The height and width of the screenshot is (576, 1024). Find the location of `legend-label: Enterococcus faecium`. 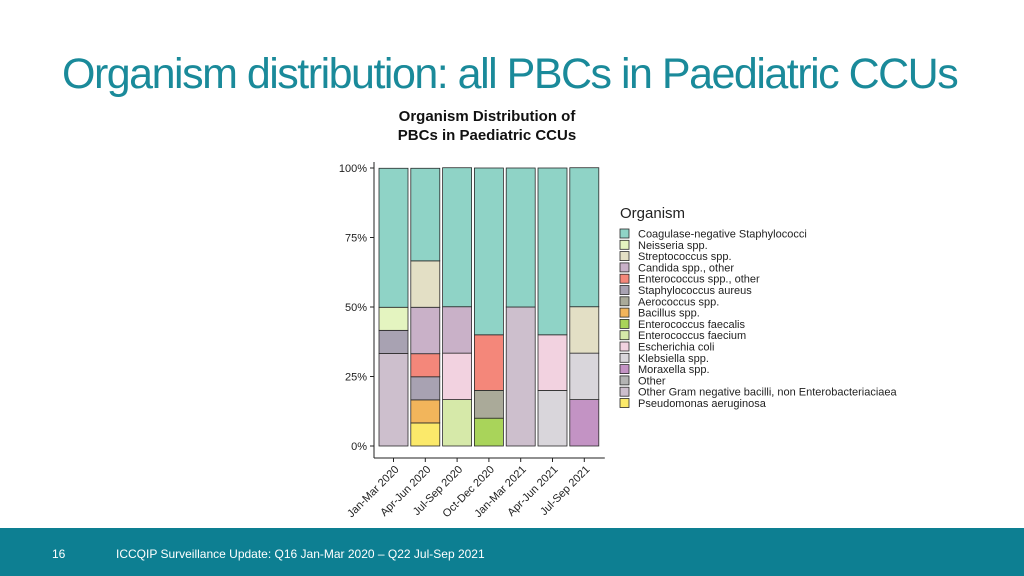

legend-label: Enterococcus faecium is located at coordinates (692, 336).